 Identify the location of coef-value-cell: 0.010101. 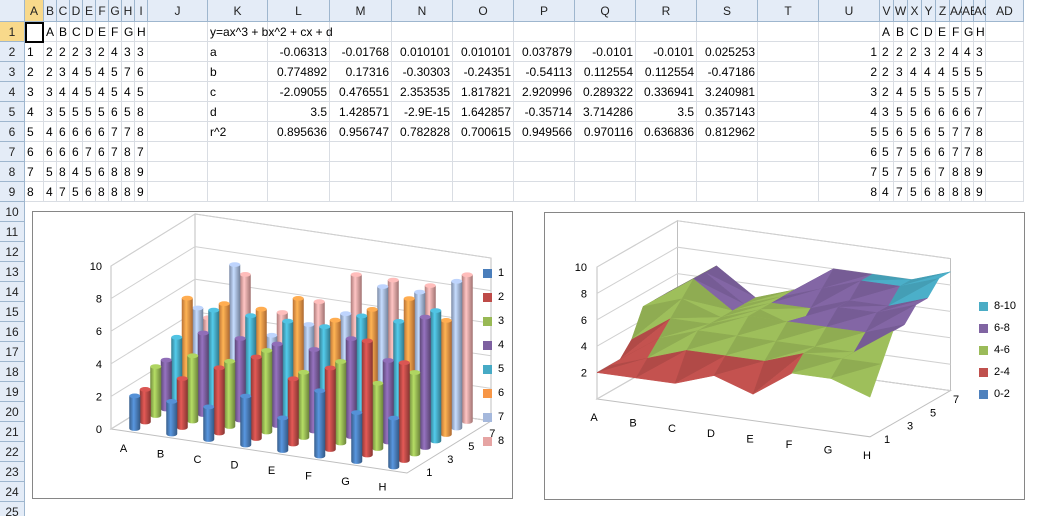
(422, 52).